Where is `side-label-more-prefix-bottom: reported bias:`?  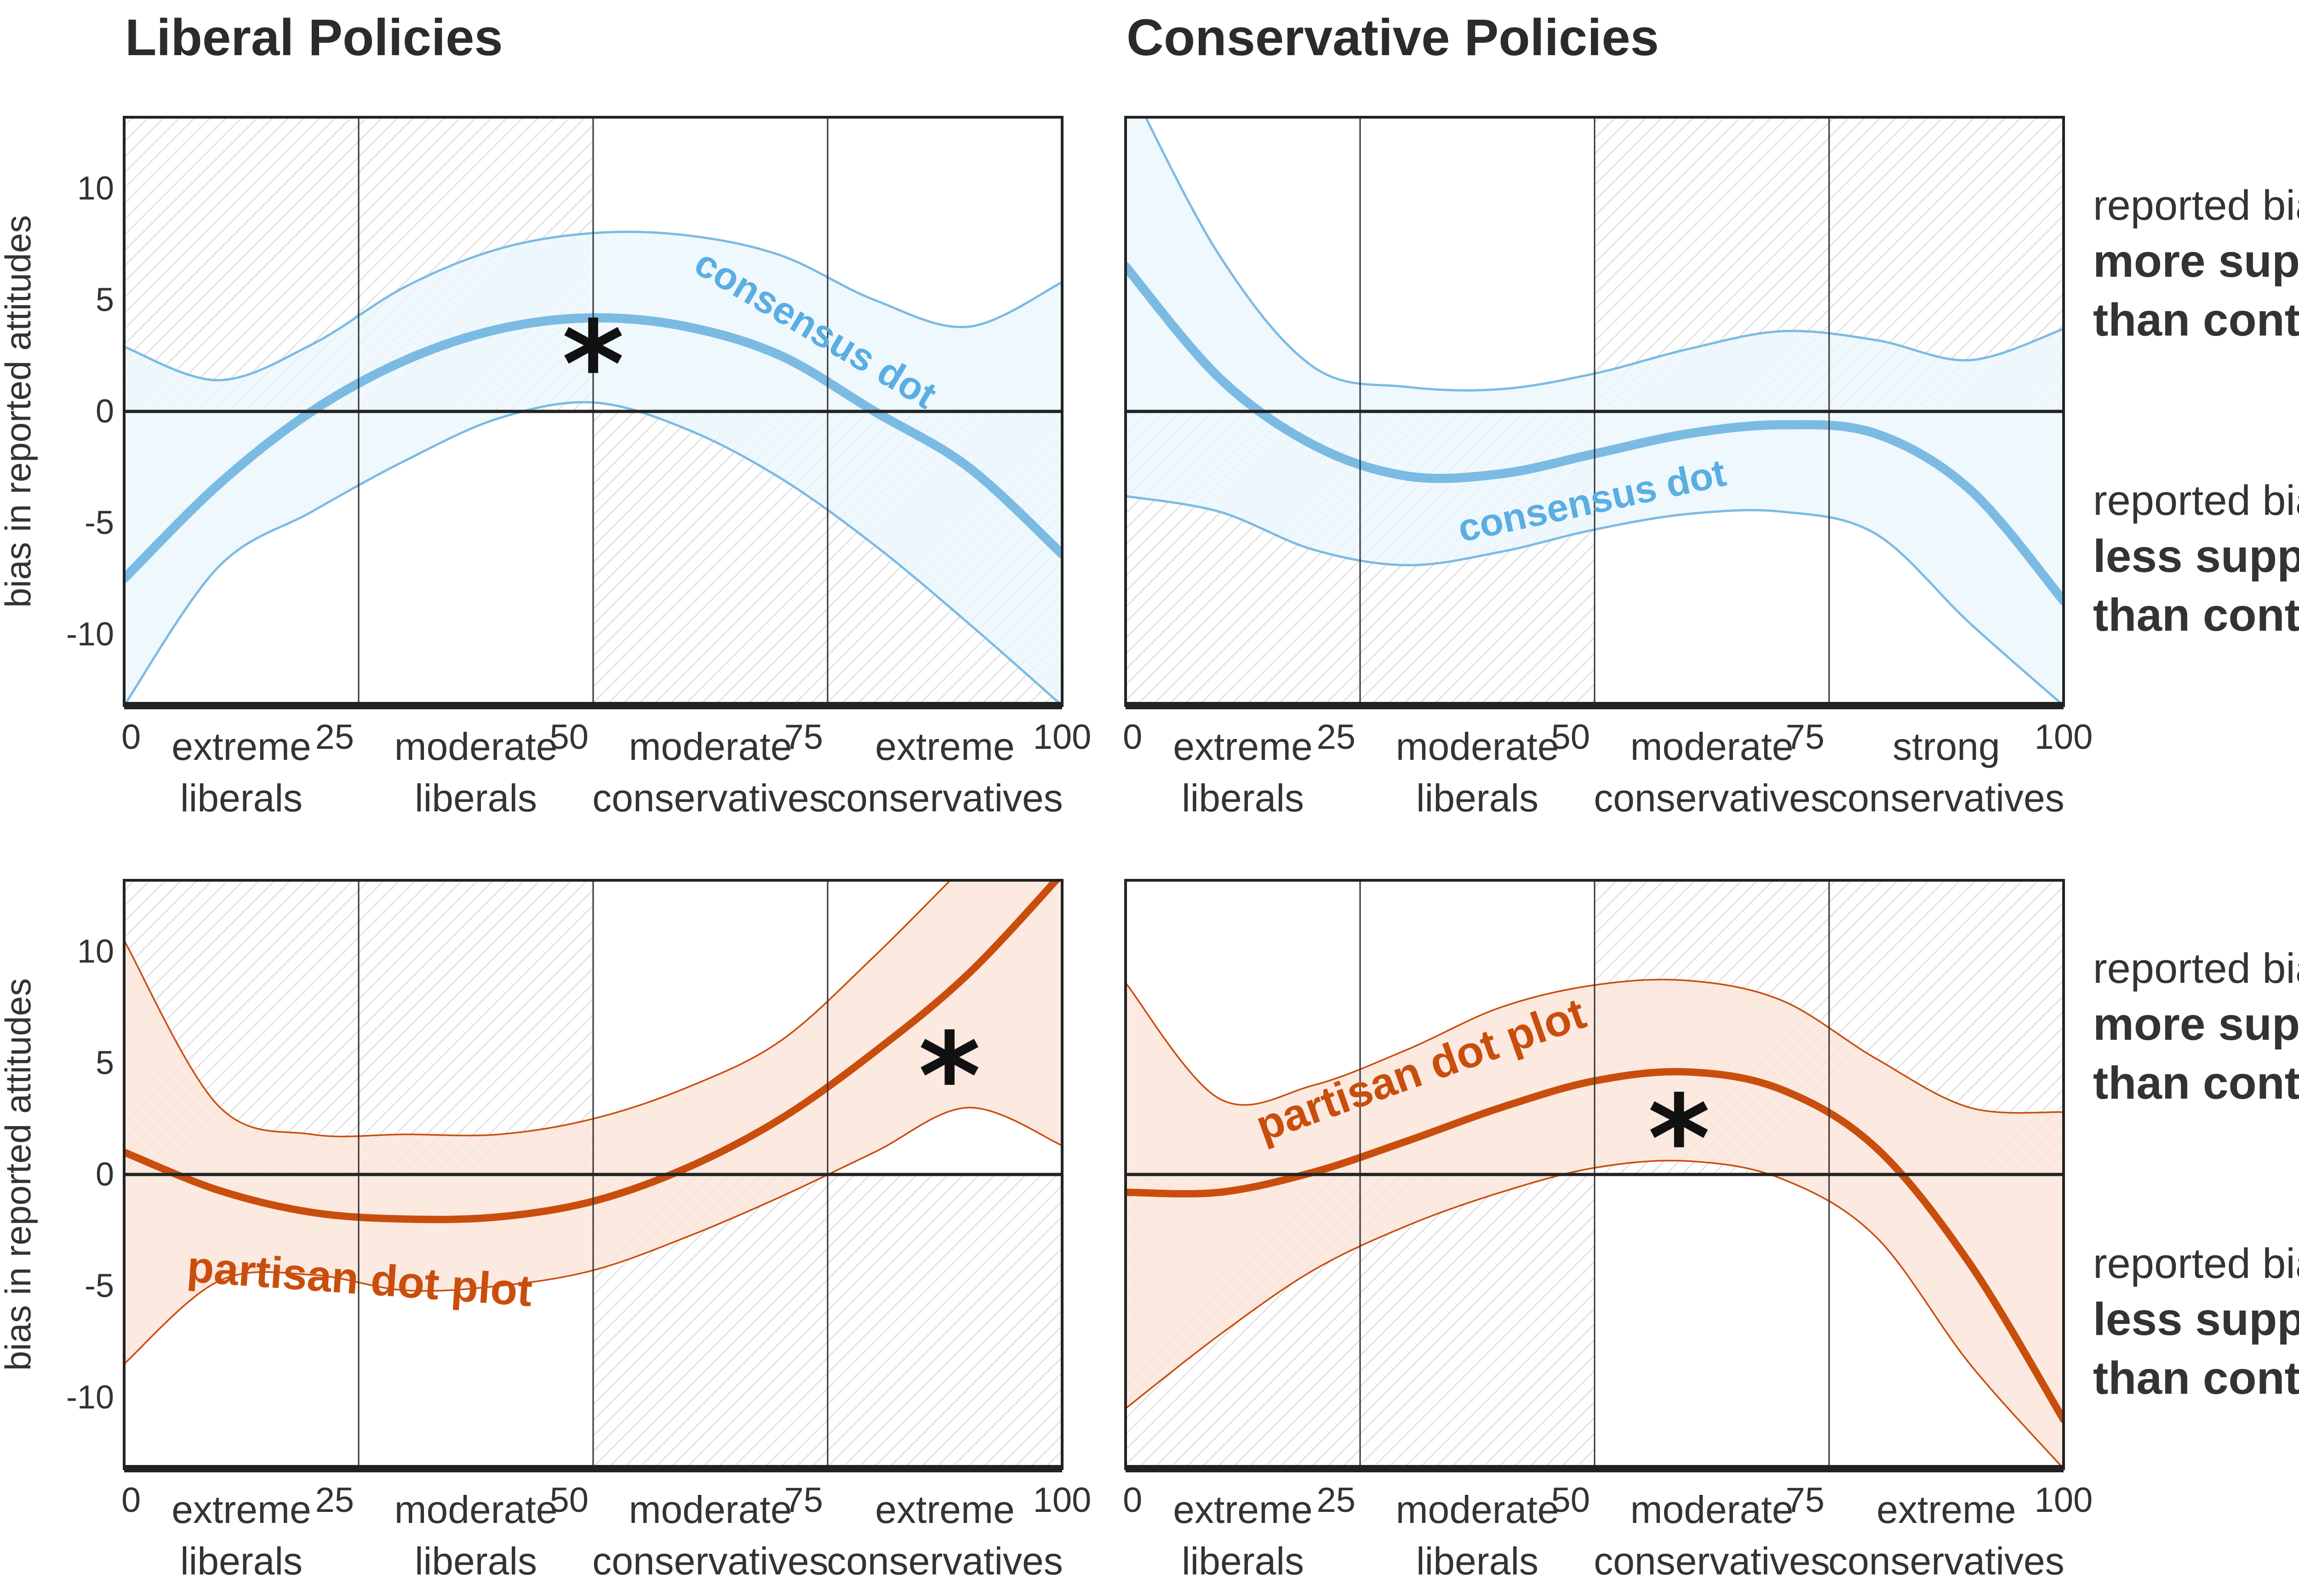 side-label-more-prefix-bottom: reported bias: is located at coordinates (2196, 968).